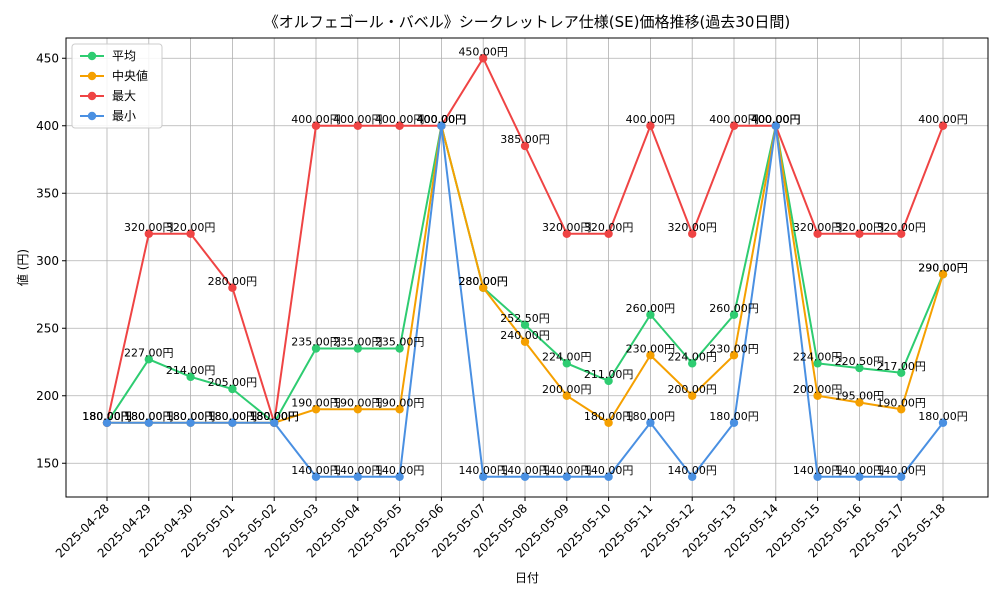 This screenshot has height=600, width=1000. What do you see at coordinates (124, 56) in the screenshot?
I see `legend-label: 平均` at bounding box center [124, 56].